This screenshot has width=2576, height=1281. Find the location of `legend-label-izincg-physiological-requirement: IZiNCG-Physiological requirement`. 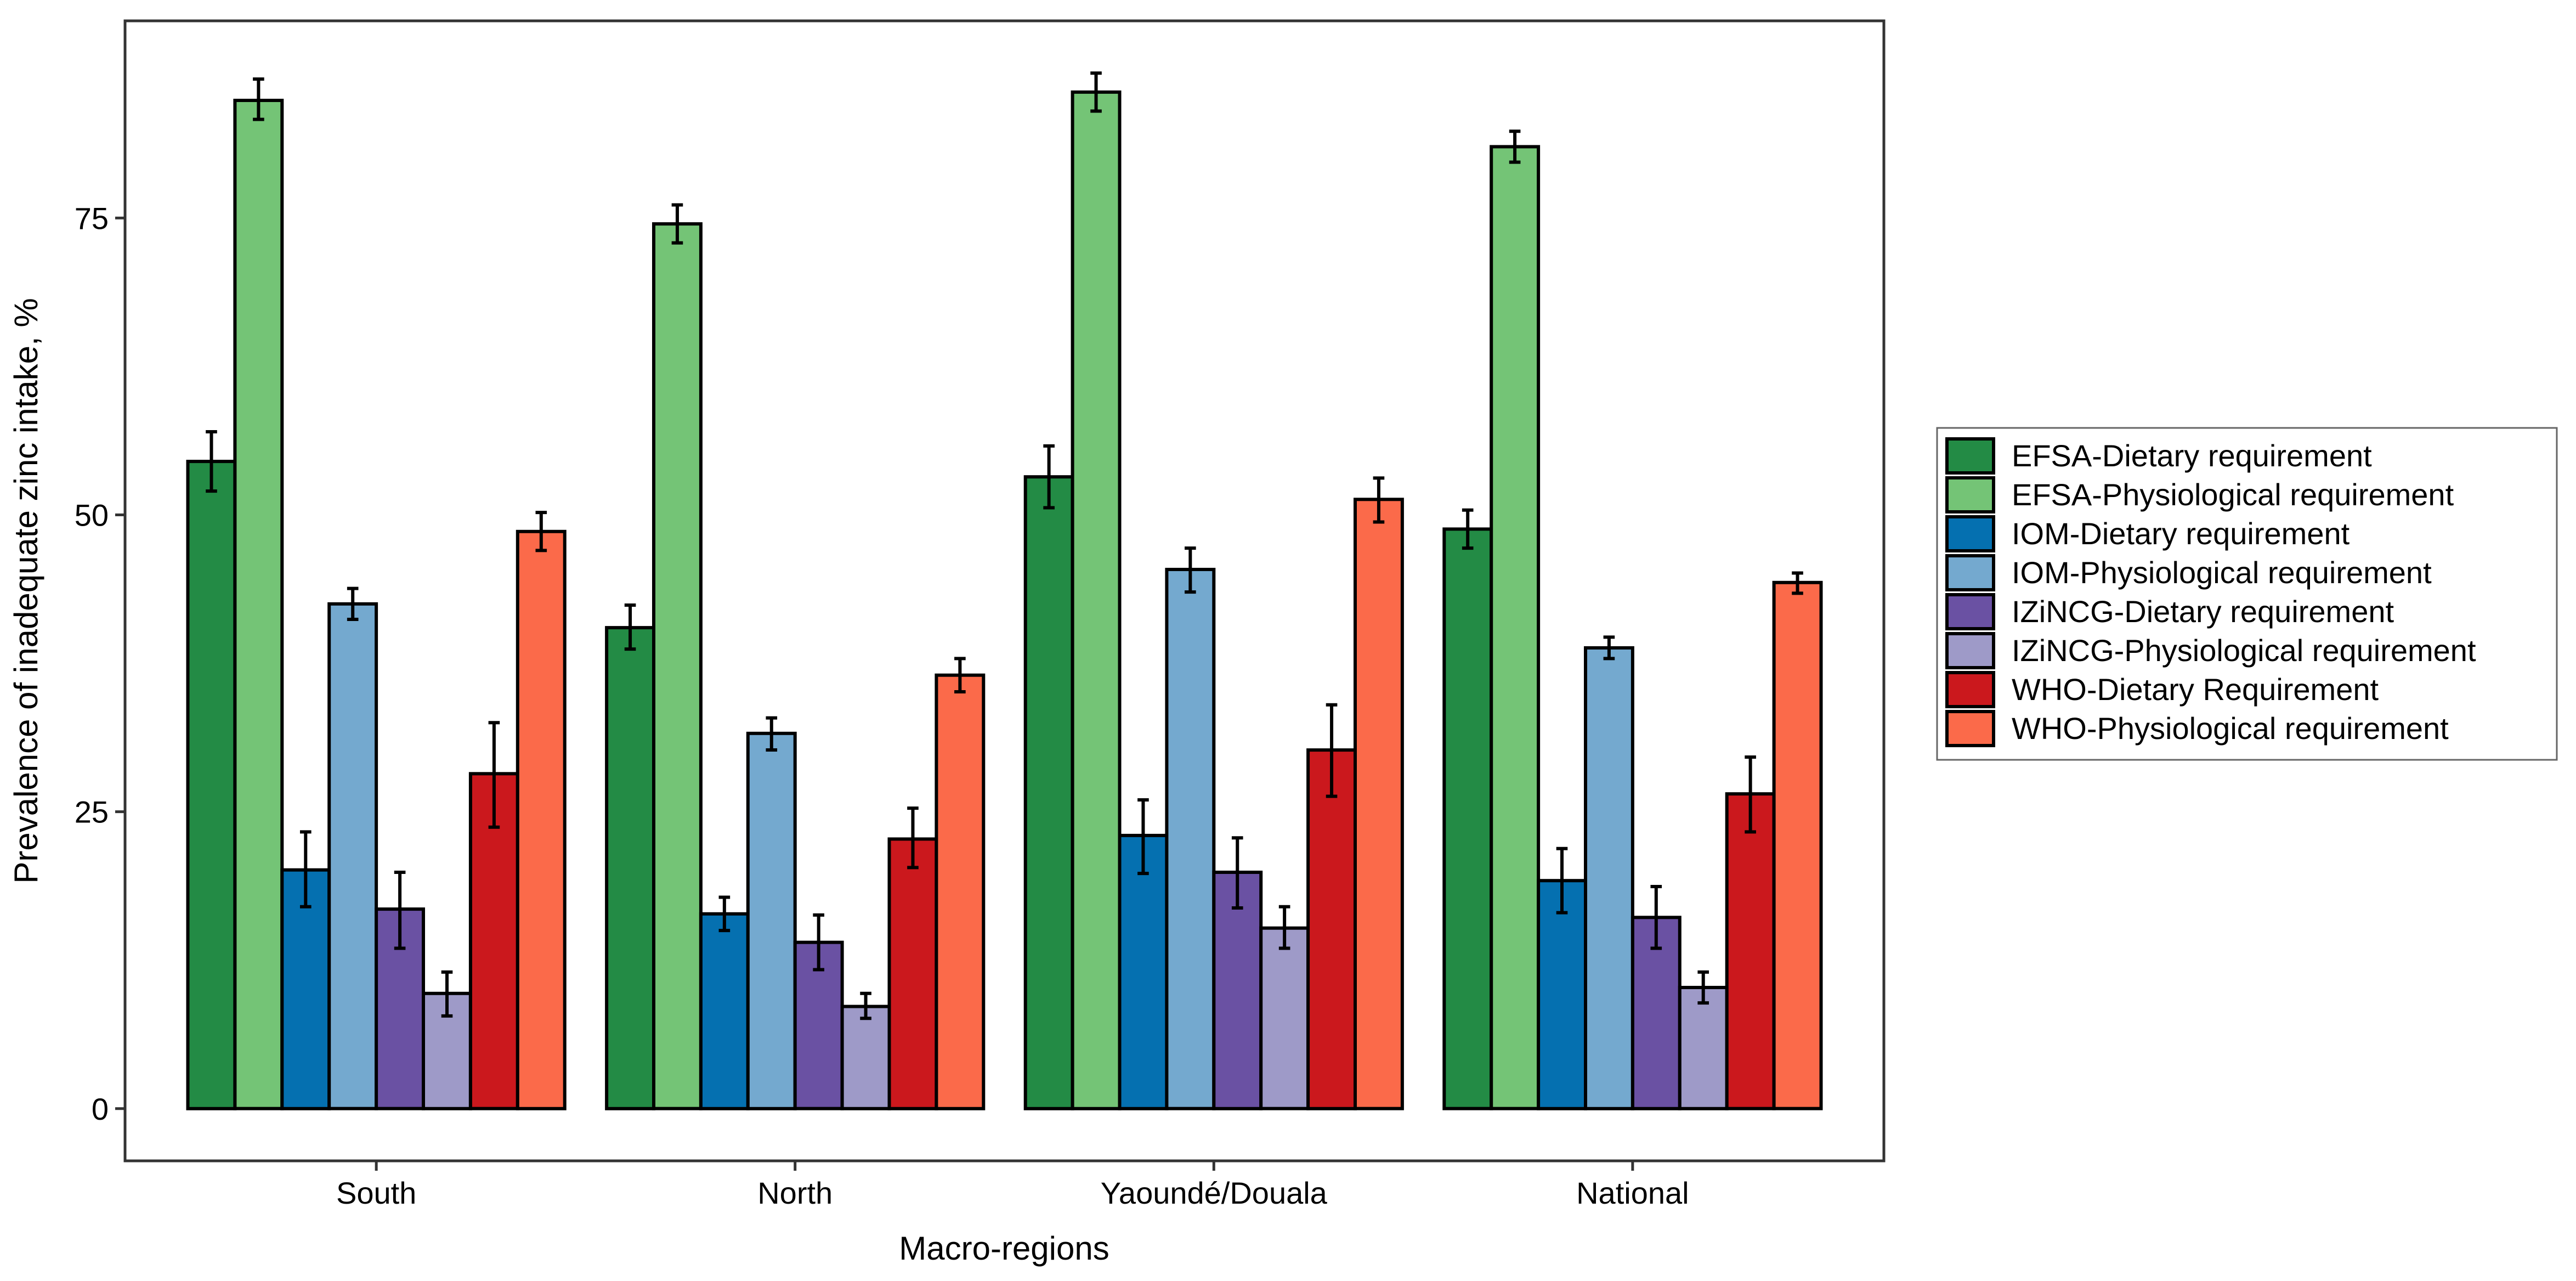

legend-label-izincg-physiological-requirement: IZiNCG-Physiological requirement is located at coordinates (2244, 650).